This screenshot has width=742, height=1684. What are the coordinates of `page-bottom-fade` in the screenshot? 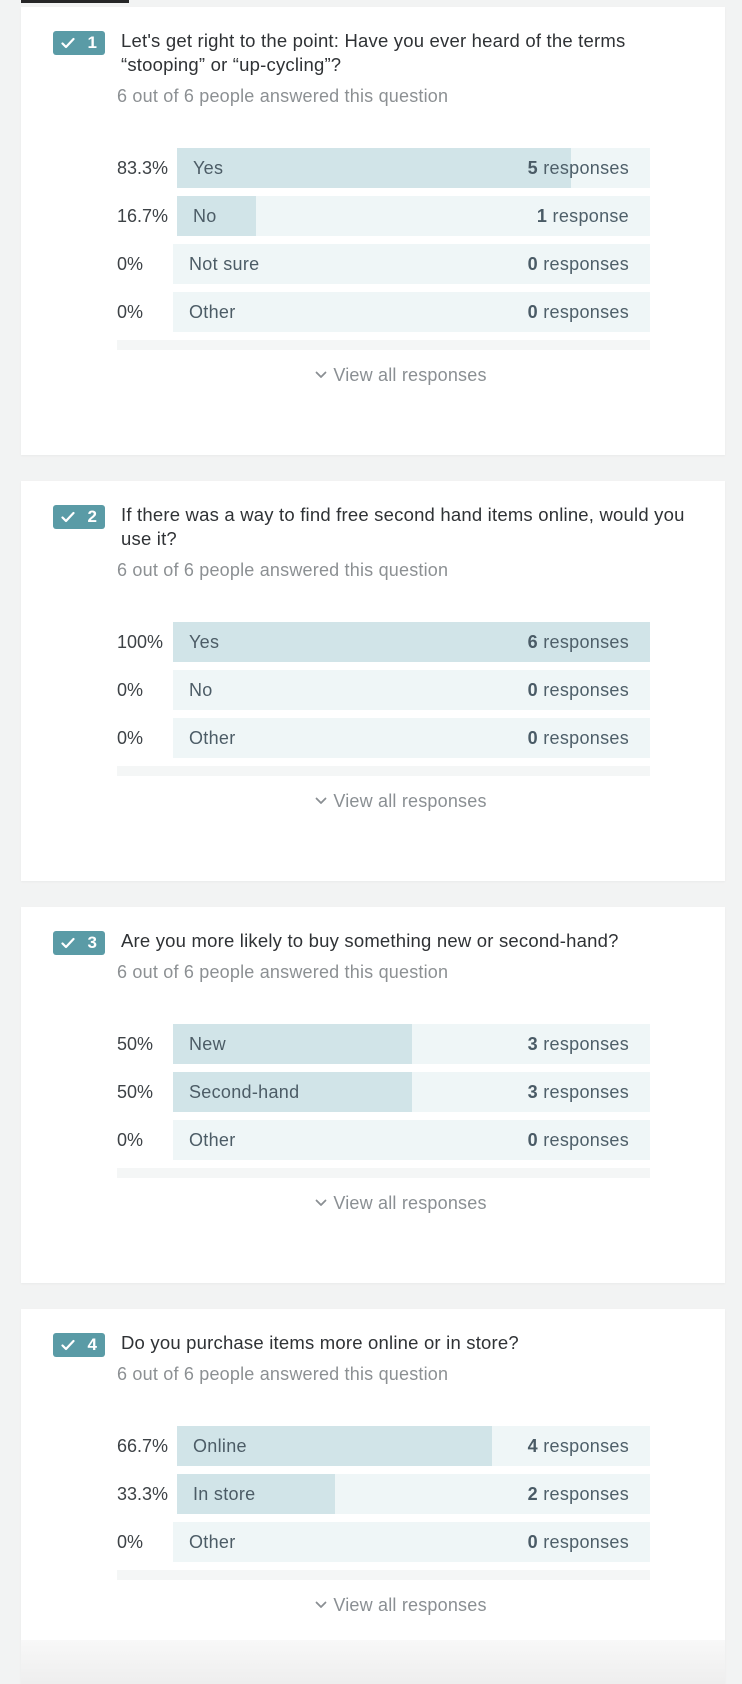 It's located at (373, 1662).